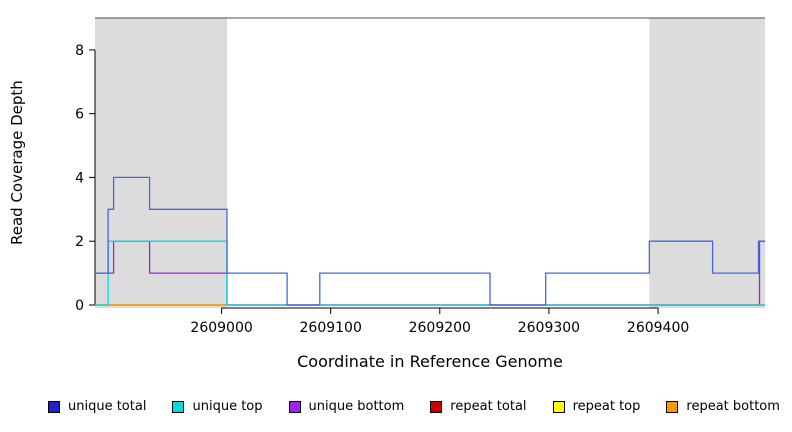 The height and width of the screenshot is (432, 792). Describe the element at coordinates (79, 178) in the screenshot. I see `y-tick-label: 4` at that location.